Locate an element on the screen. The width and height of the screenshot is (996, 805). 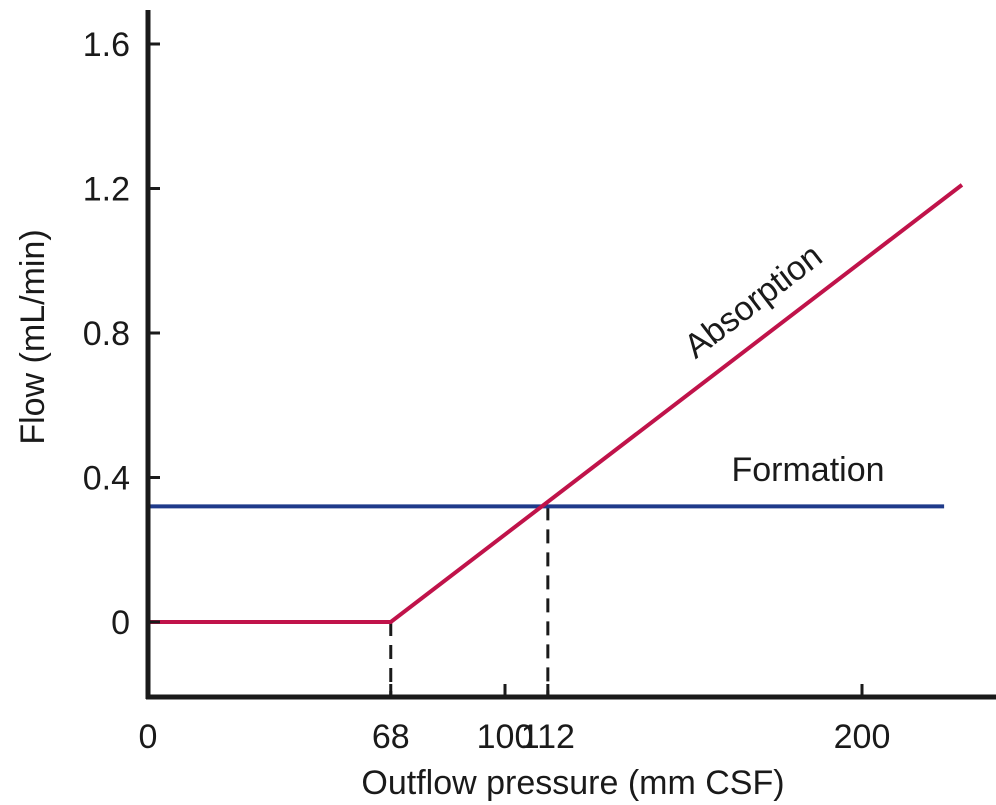
x-tick-label: 200 is located at coordinates (862, 737).